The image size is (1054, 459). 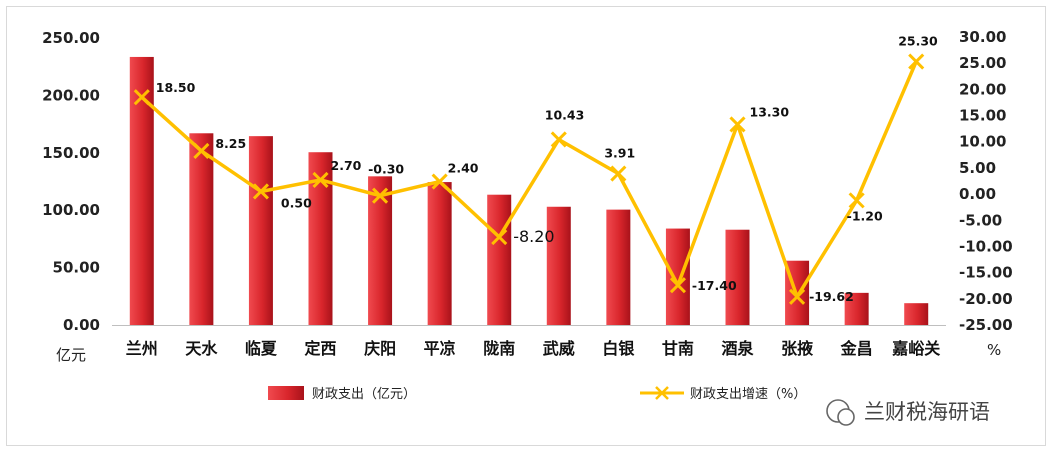 I want to click on legend-line-marker, so click(x=662, y=393).